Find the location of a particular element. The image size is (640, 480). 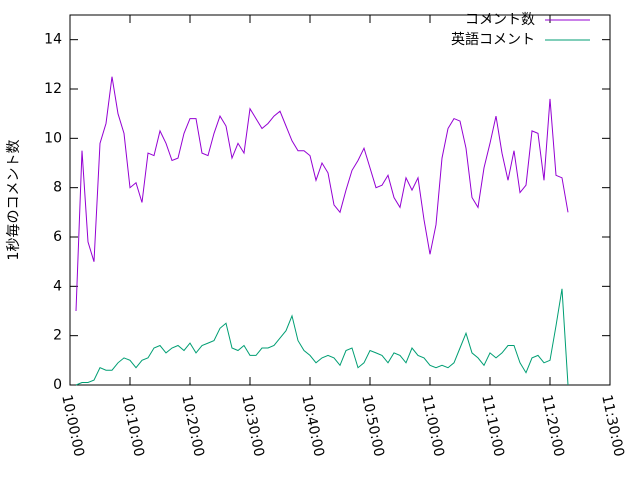

y-tick-label: 10 is located at coordinates (53, 138).